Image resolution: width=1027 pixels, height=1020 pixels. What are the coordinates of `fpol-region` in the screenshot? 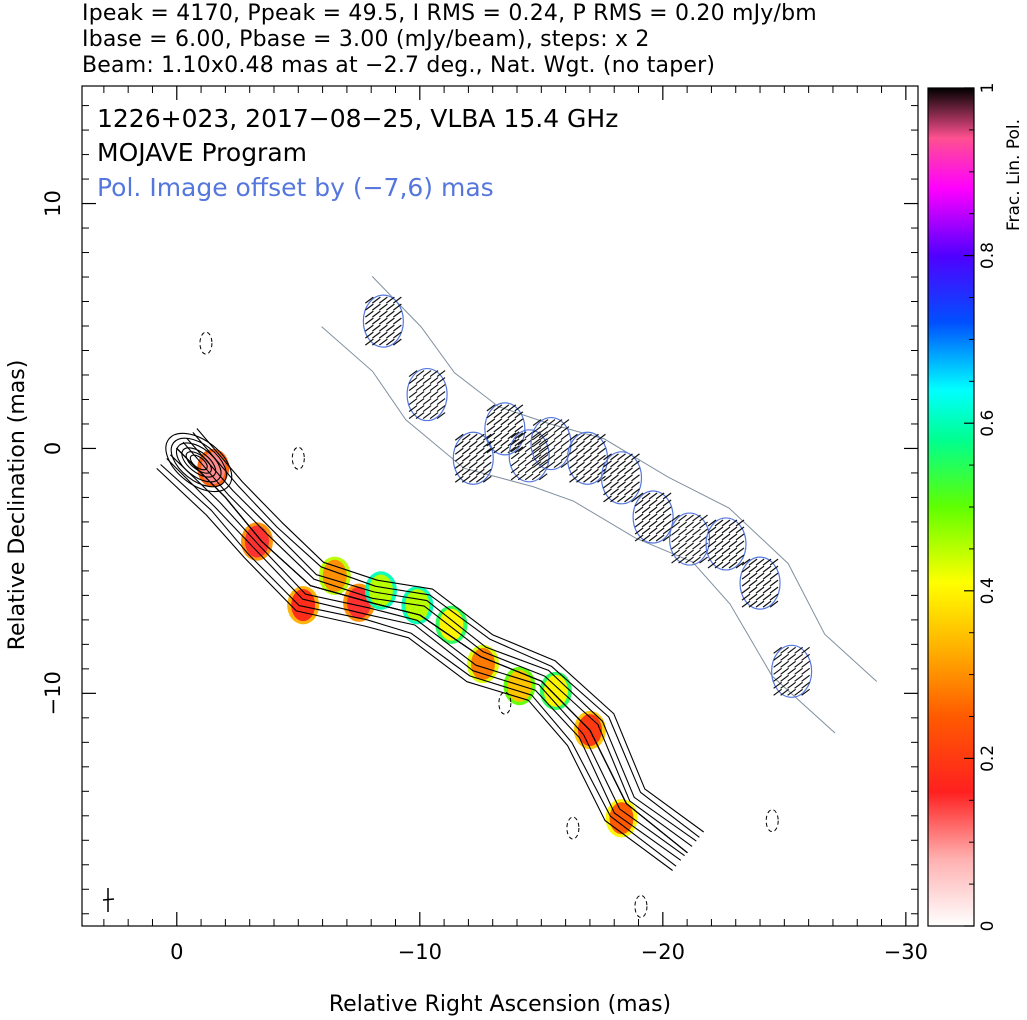 It's located at (334, 575).